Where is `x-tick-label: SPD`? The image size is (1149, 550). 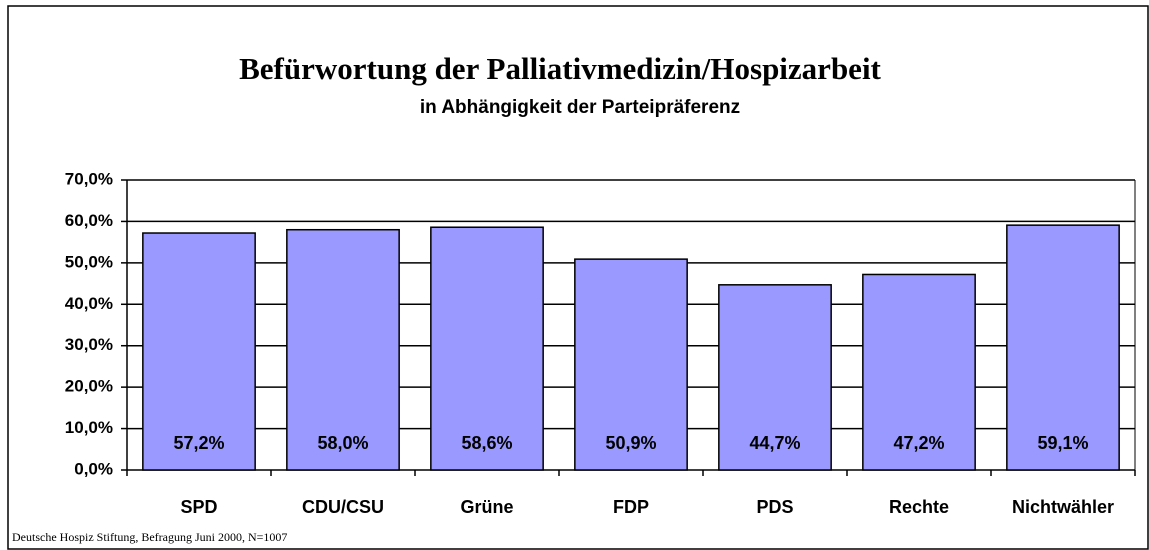
x-tick-label: SPD is located at coordinates (198, 507).